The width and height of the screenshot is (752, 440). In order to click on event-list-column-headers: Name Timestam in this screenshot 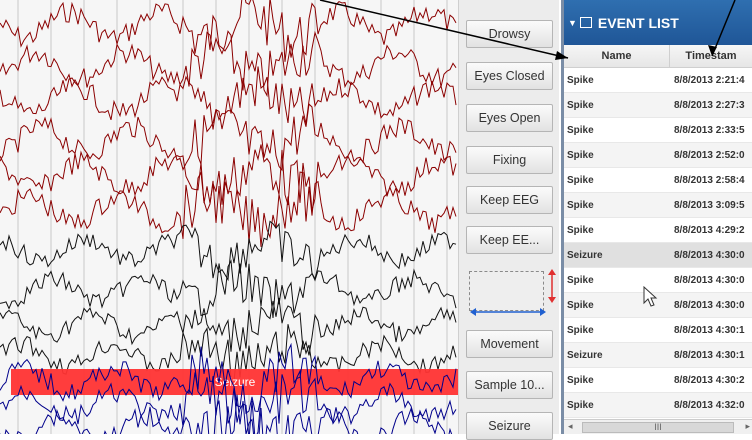, I will do `click(658, 56)`.